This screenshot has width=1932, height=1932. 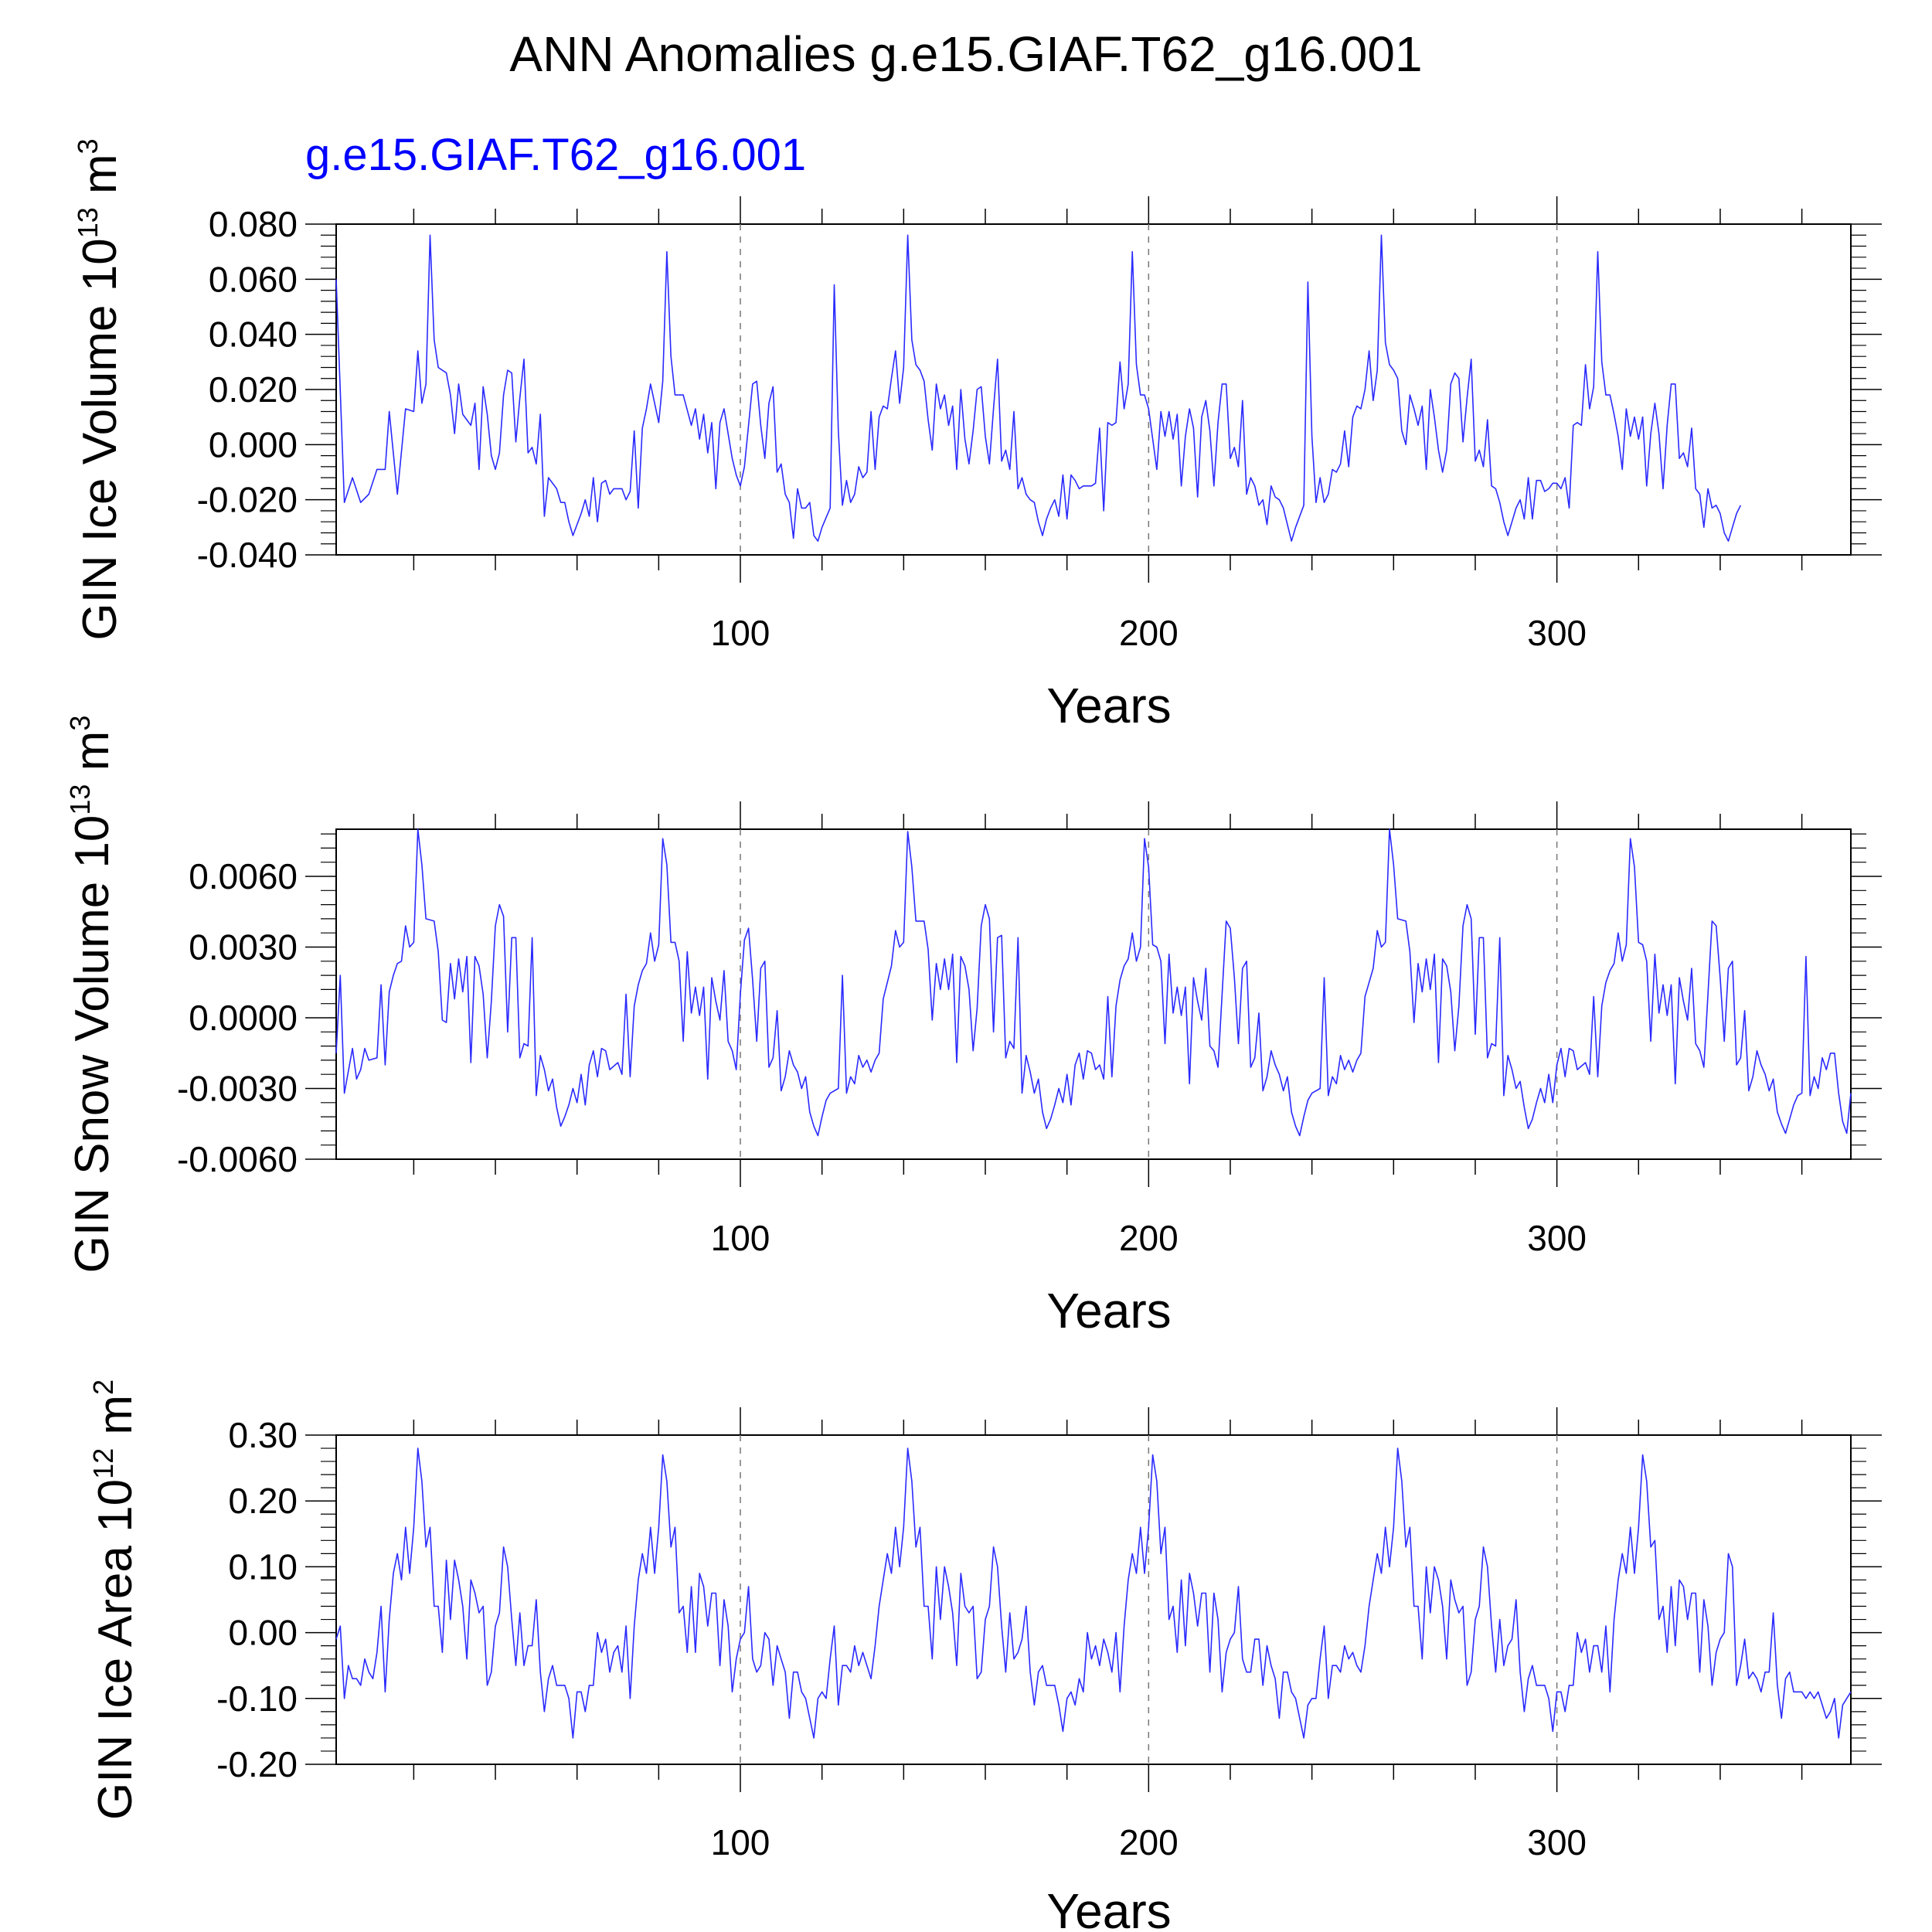 What do you see at coordinates (244, 1018) in the screenshot?
I see `y-tick-label: 0.0000` at bounding box center [244, 1018].